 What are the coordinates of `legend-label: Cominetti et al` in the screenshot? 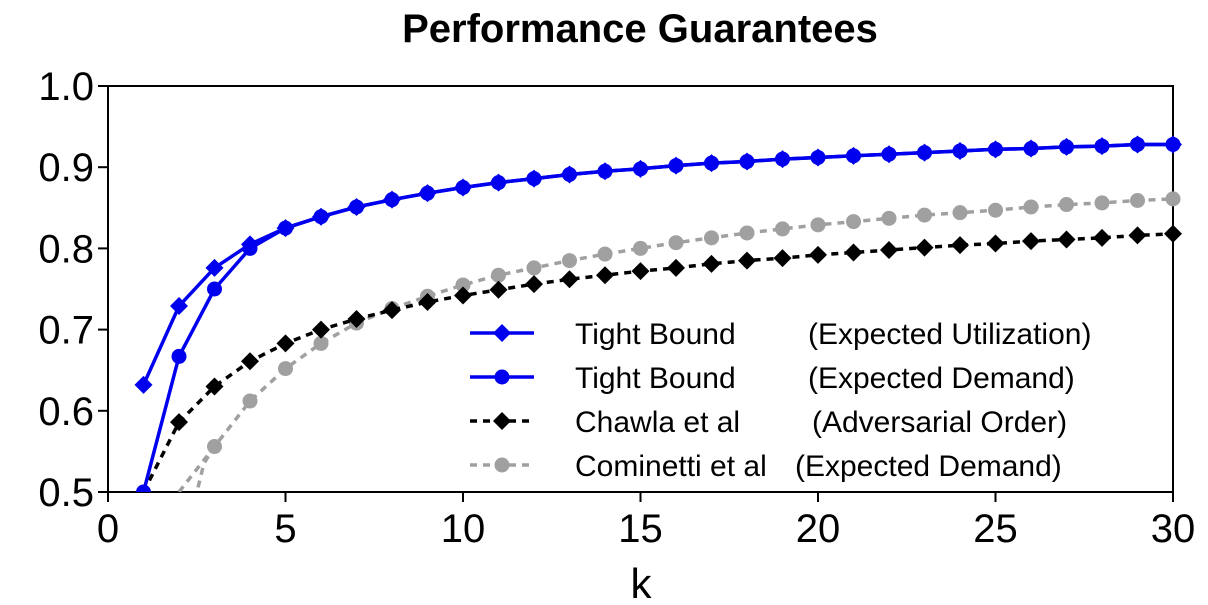 It's located at (671, 466).